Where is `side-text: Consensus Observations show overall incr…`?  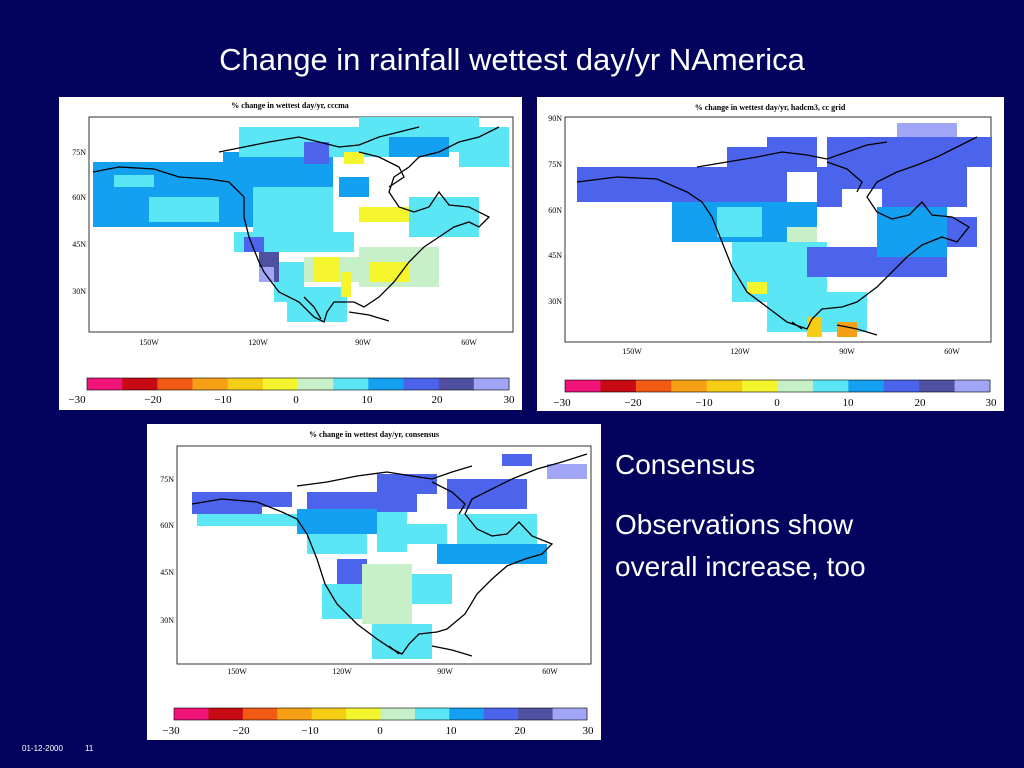 side-text: Consensus Observations show overall incr… is located at coordinates (740, 516).